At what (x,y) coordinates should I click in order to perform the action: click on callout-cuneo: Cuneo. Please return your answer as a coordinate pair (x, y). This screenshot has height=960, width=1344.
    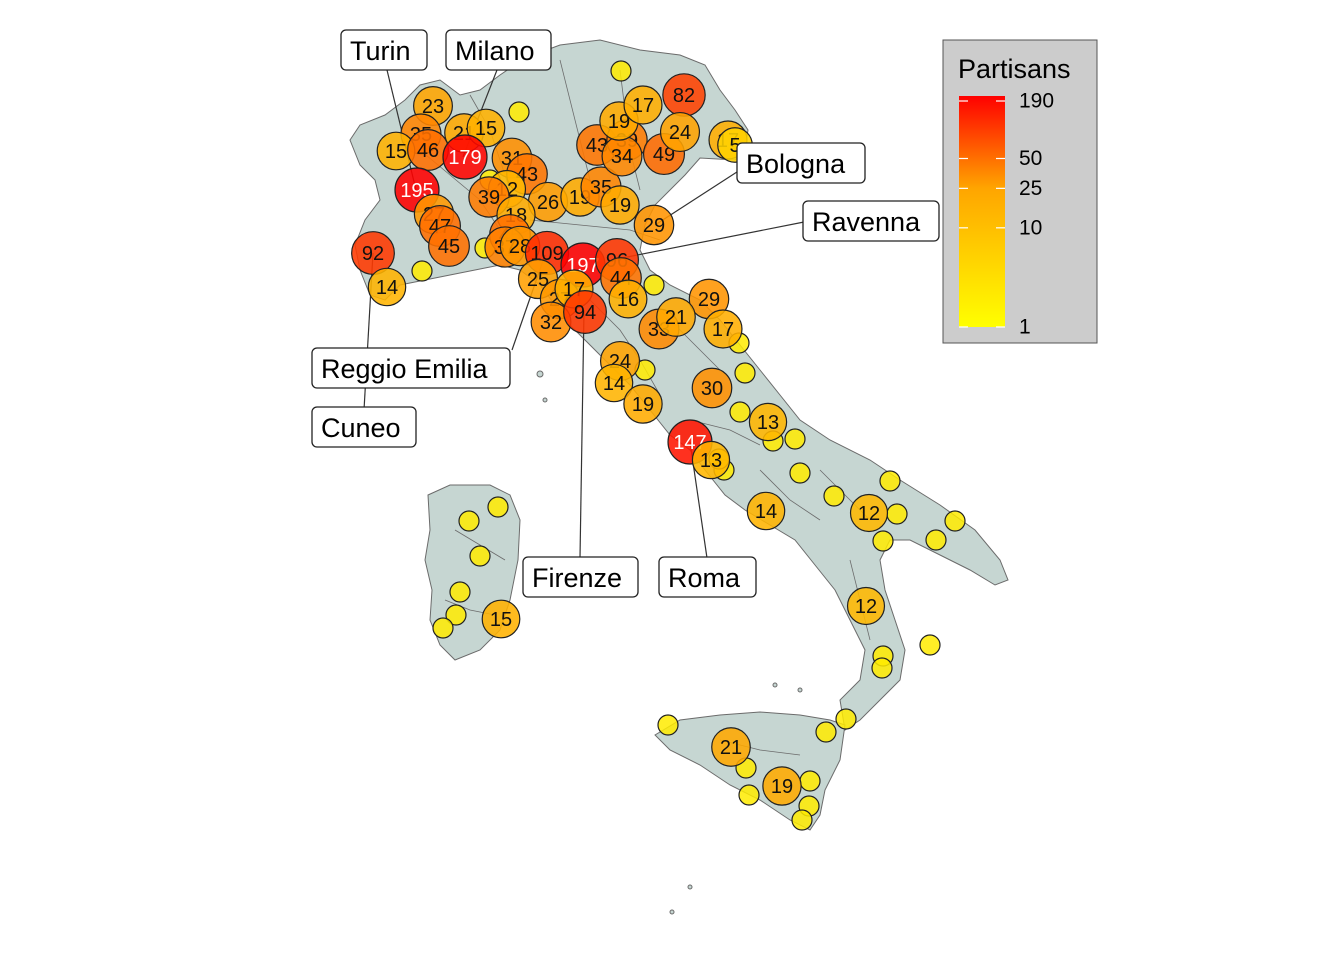
    Looking at the image, I should click on (364, 427).